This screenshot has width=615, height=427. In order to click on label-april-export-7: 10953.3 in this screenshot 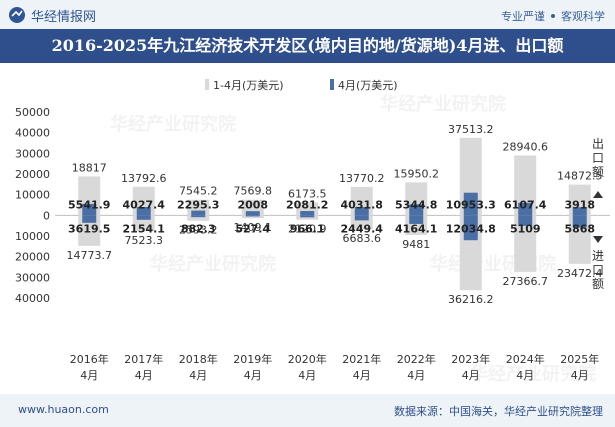, I will do `click(471, 204)`.